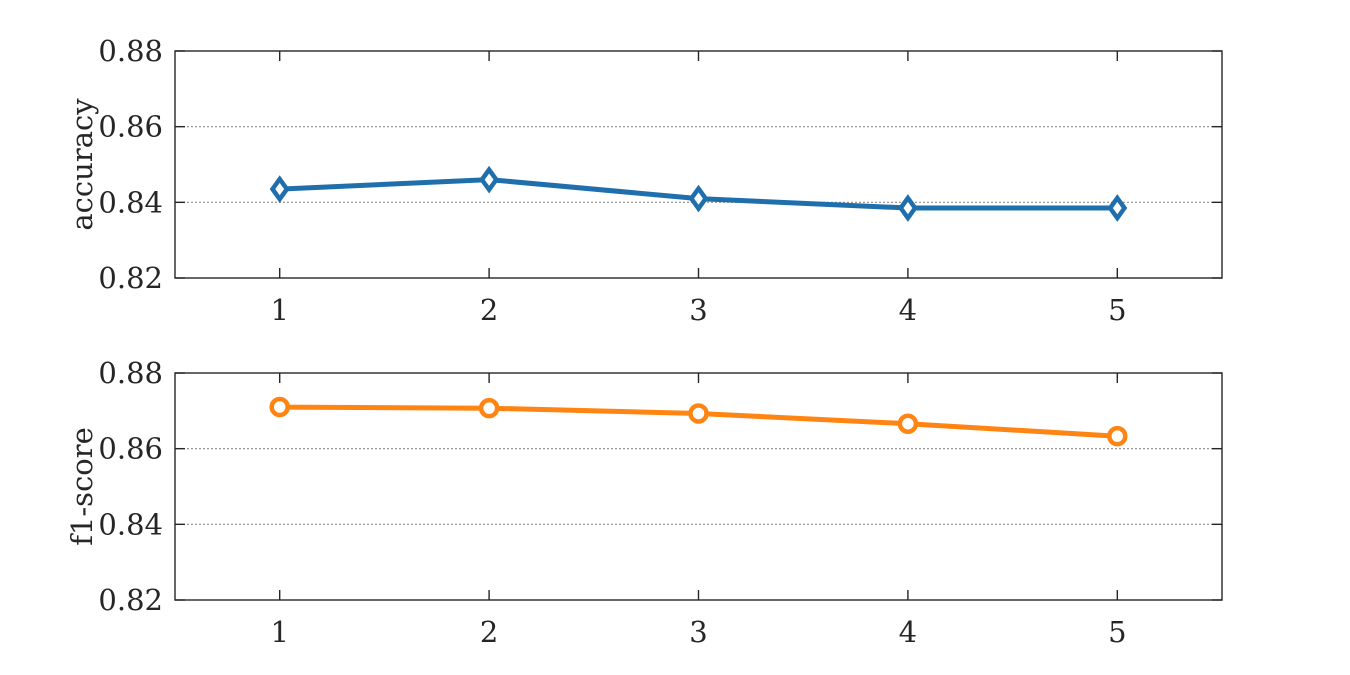 The image size is (1350, 675). I want to click on y-axis-label: f1-score, so click(82, 486).